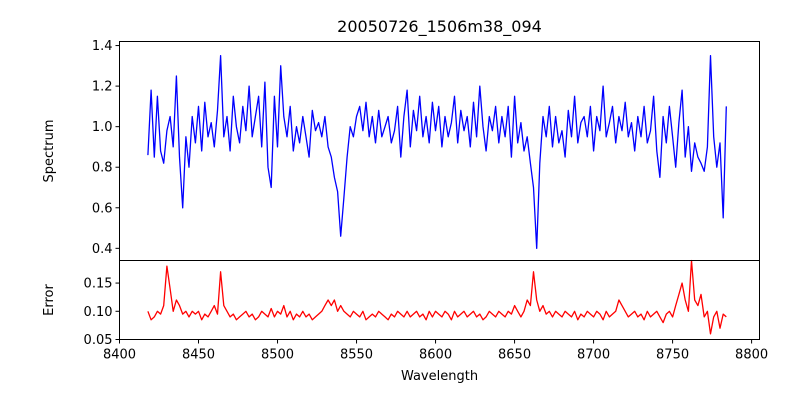 This screenshot has height=400, width=800. Describe the element at coordinates (593, 355) in the screenshot. I see `x-tick-label: 8700` at that location.